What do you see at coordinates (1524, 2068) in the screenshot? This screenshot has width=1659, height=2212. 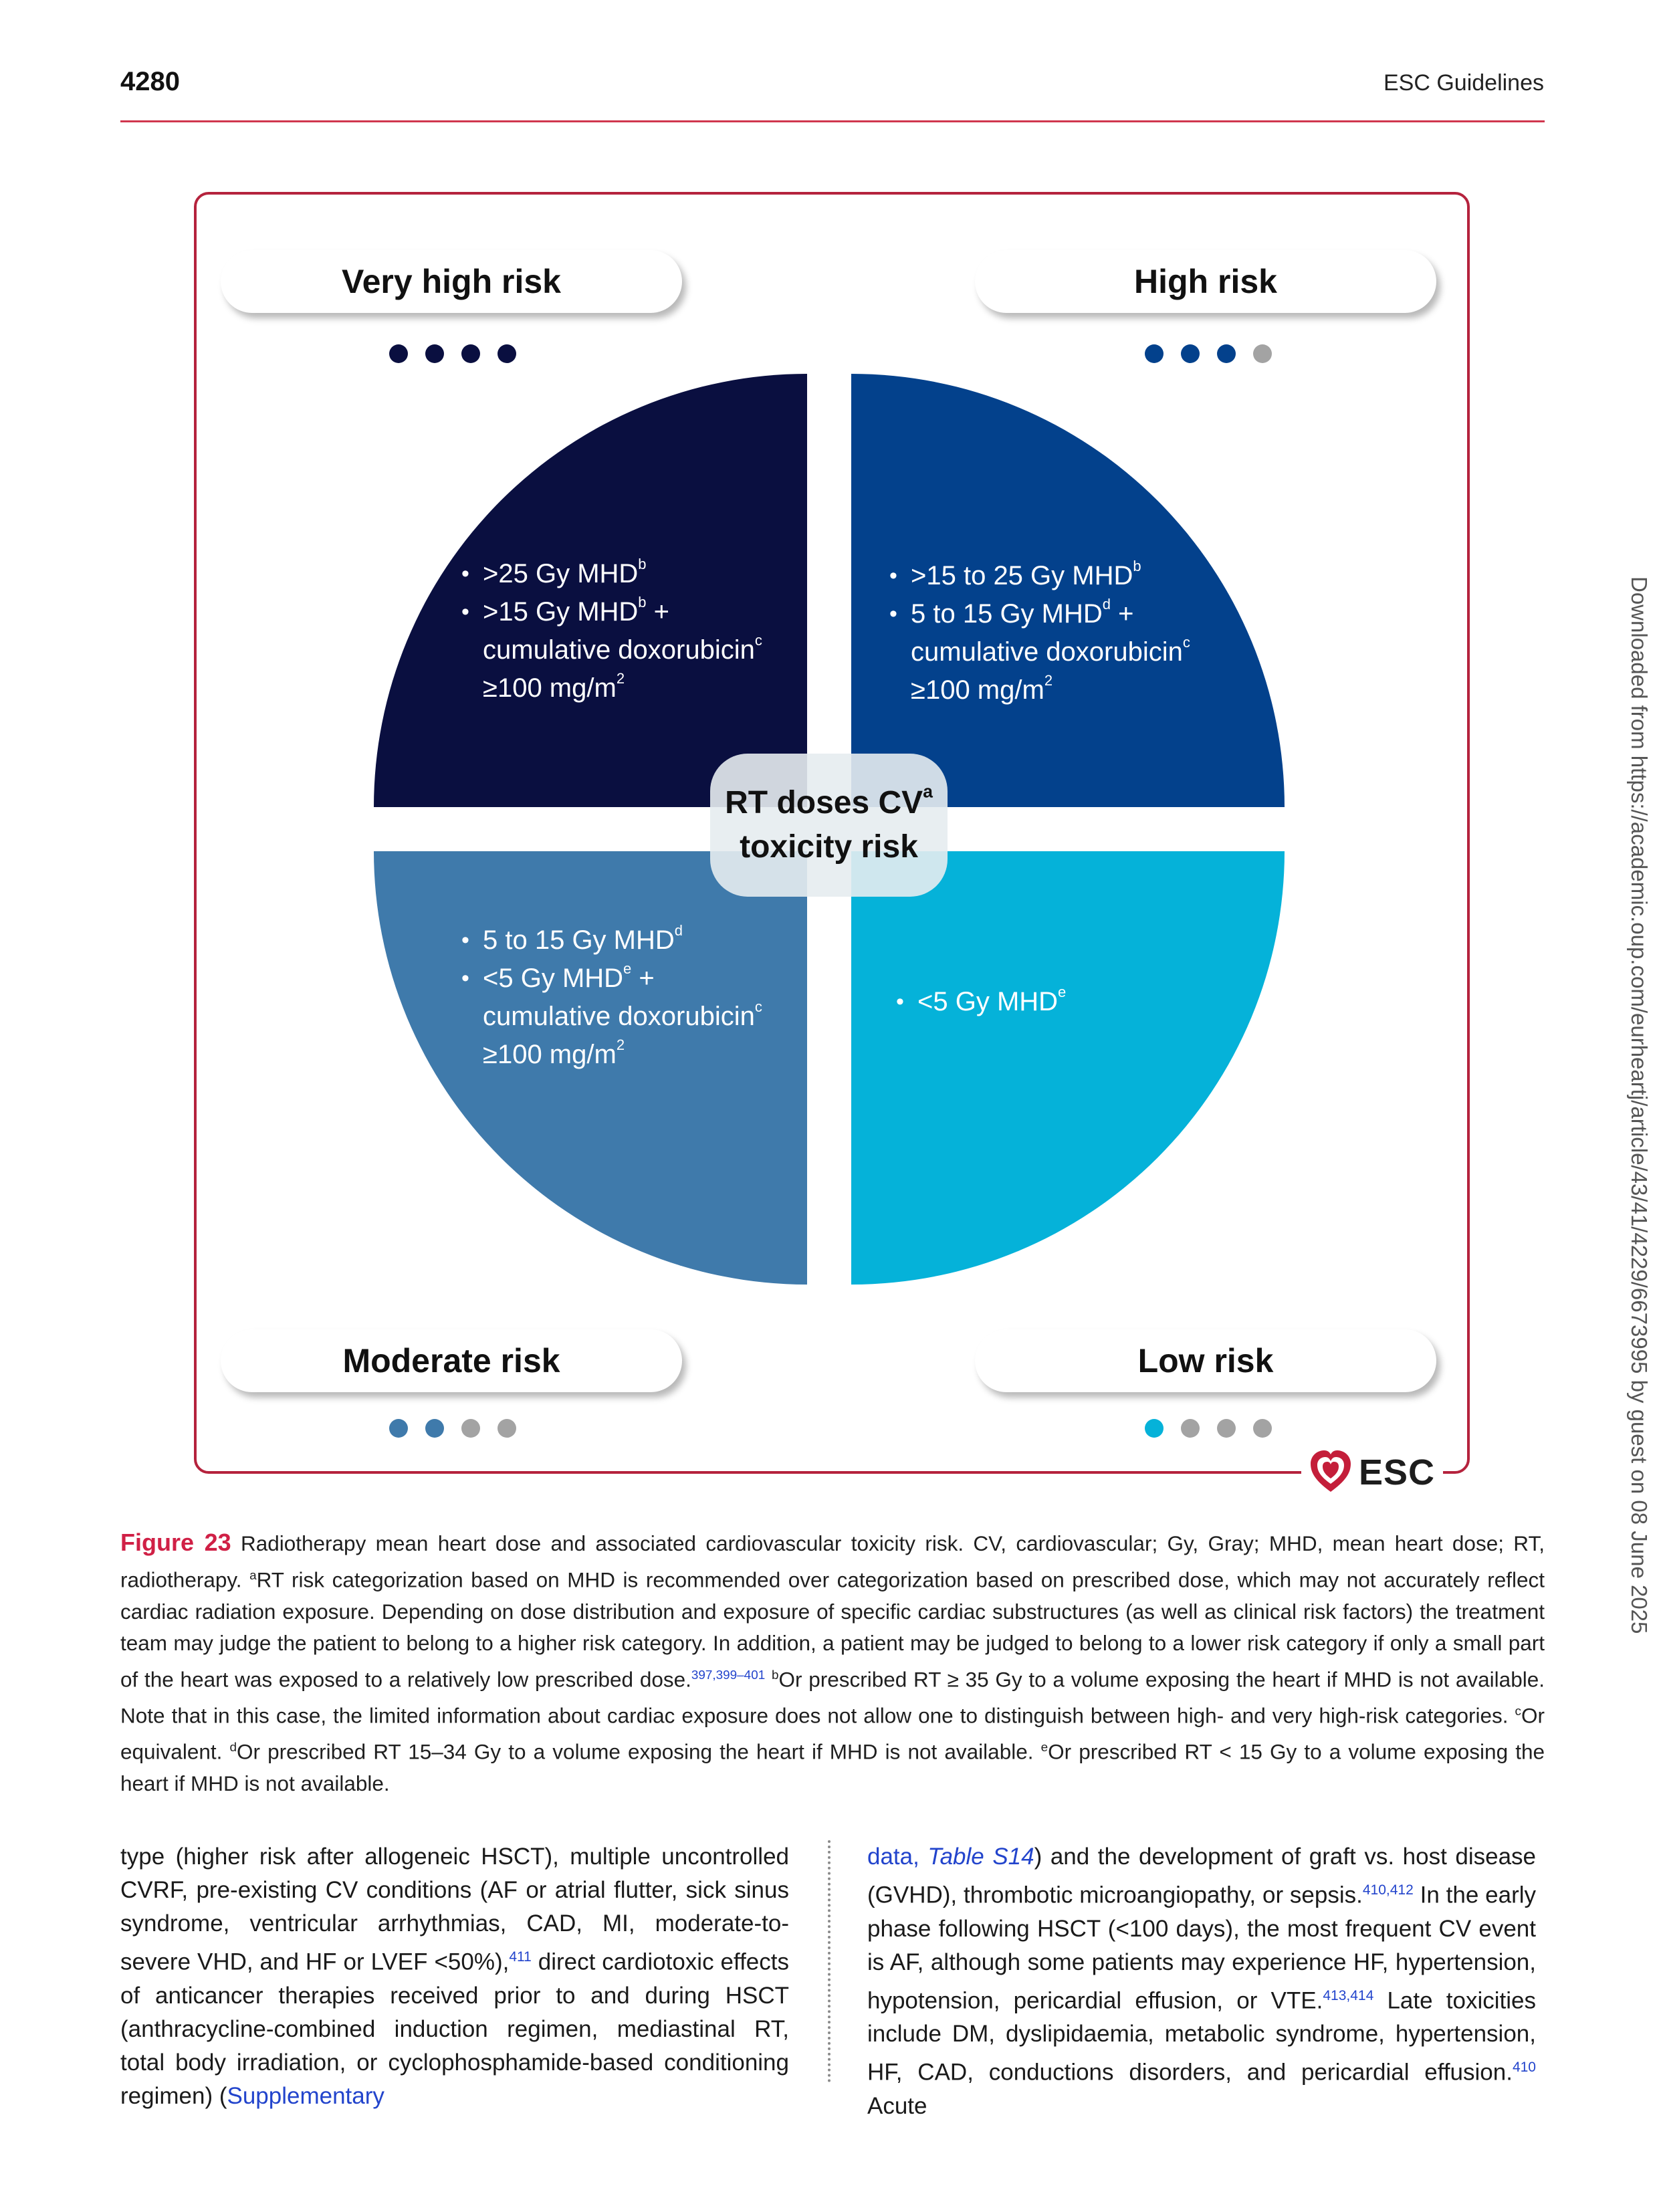 I see `reference-link: 410` at bounding box center [1524, 2068].